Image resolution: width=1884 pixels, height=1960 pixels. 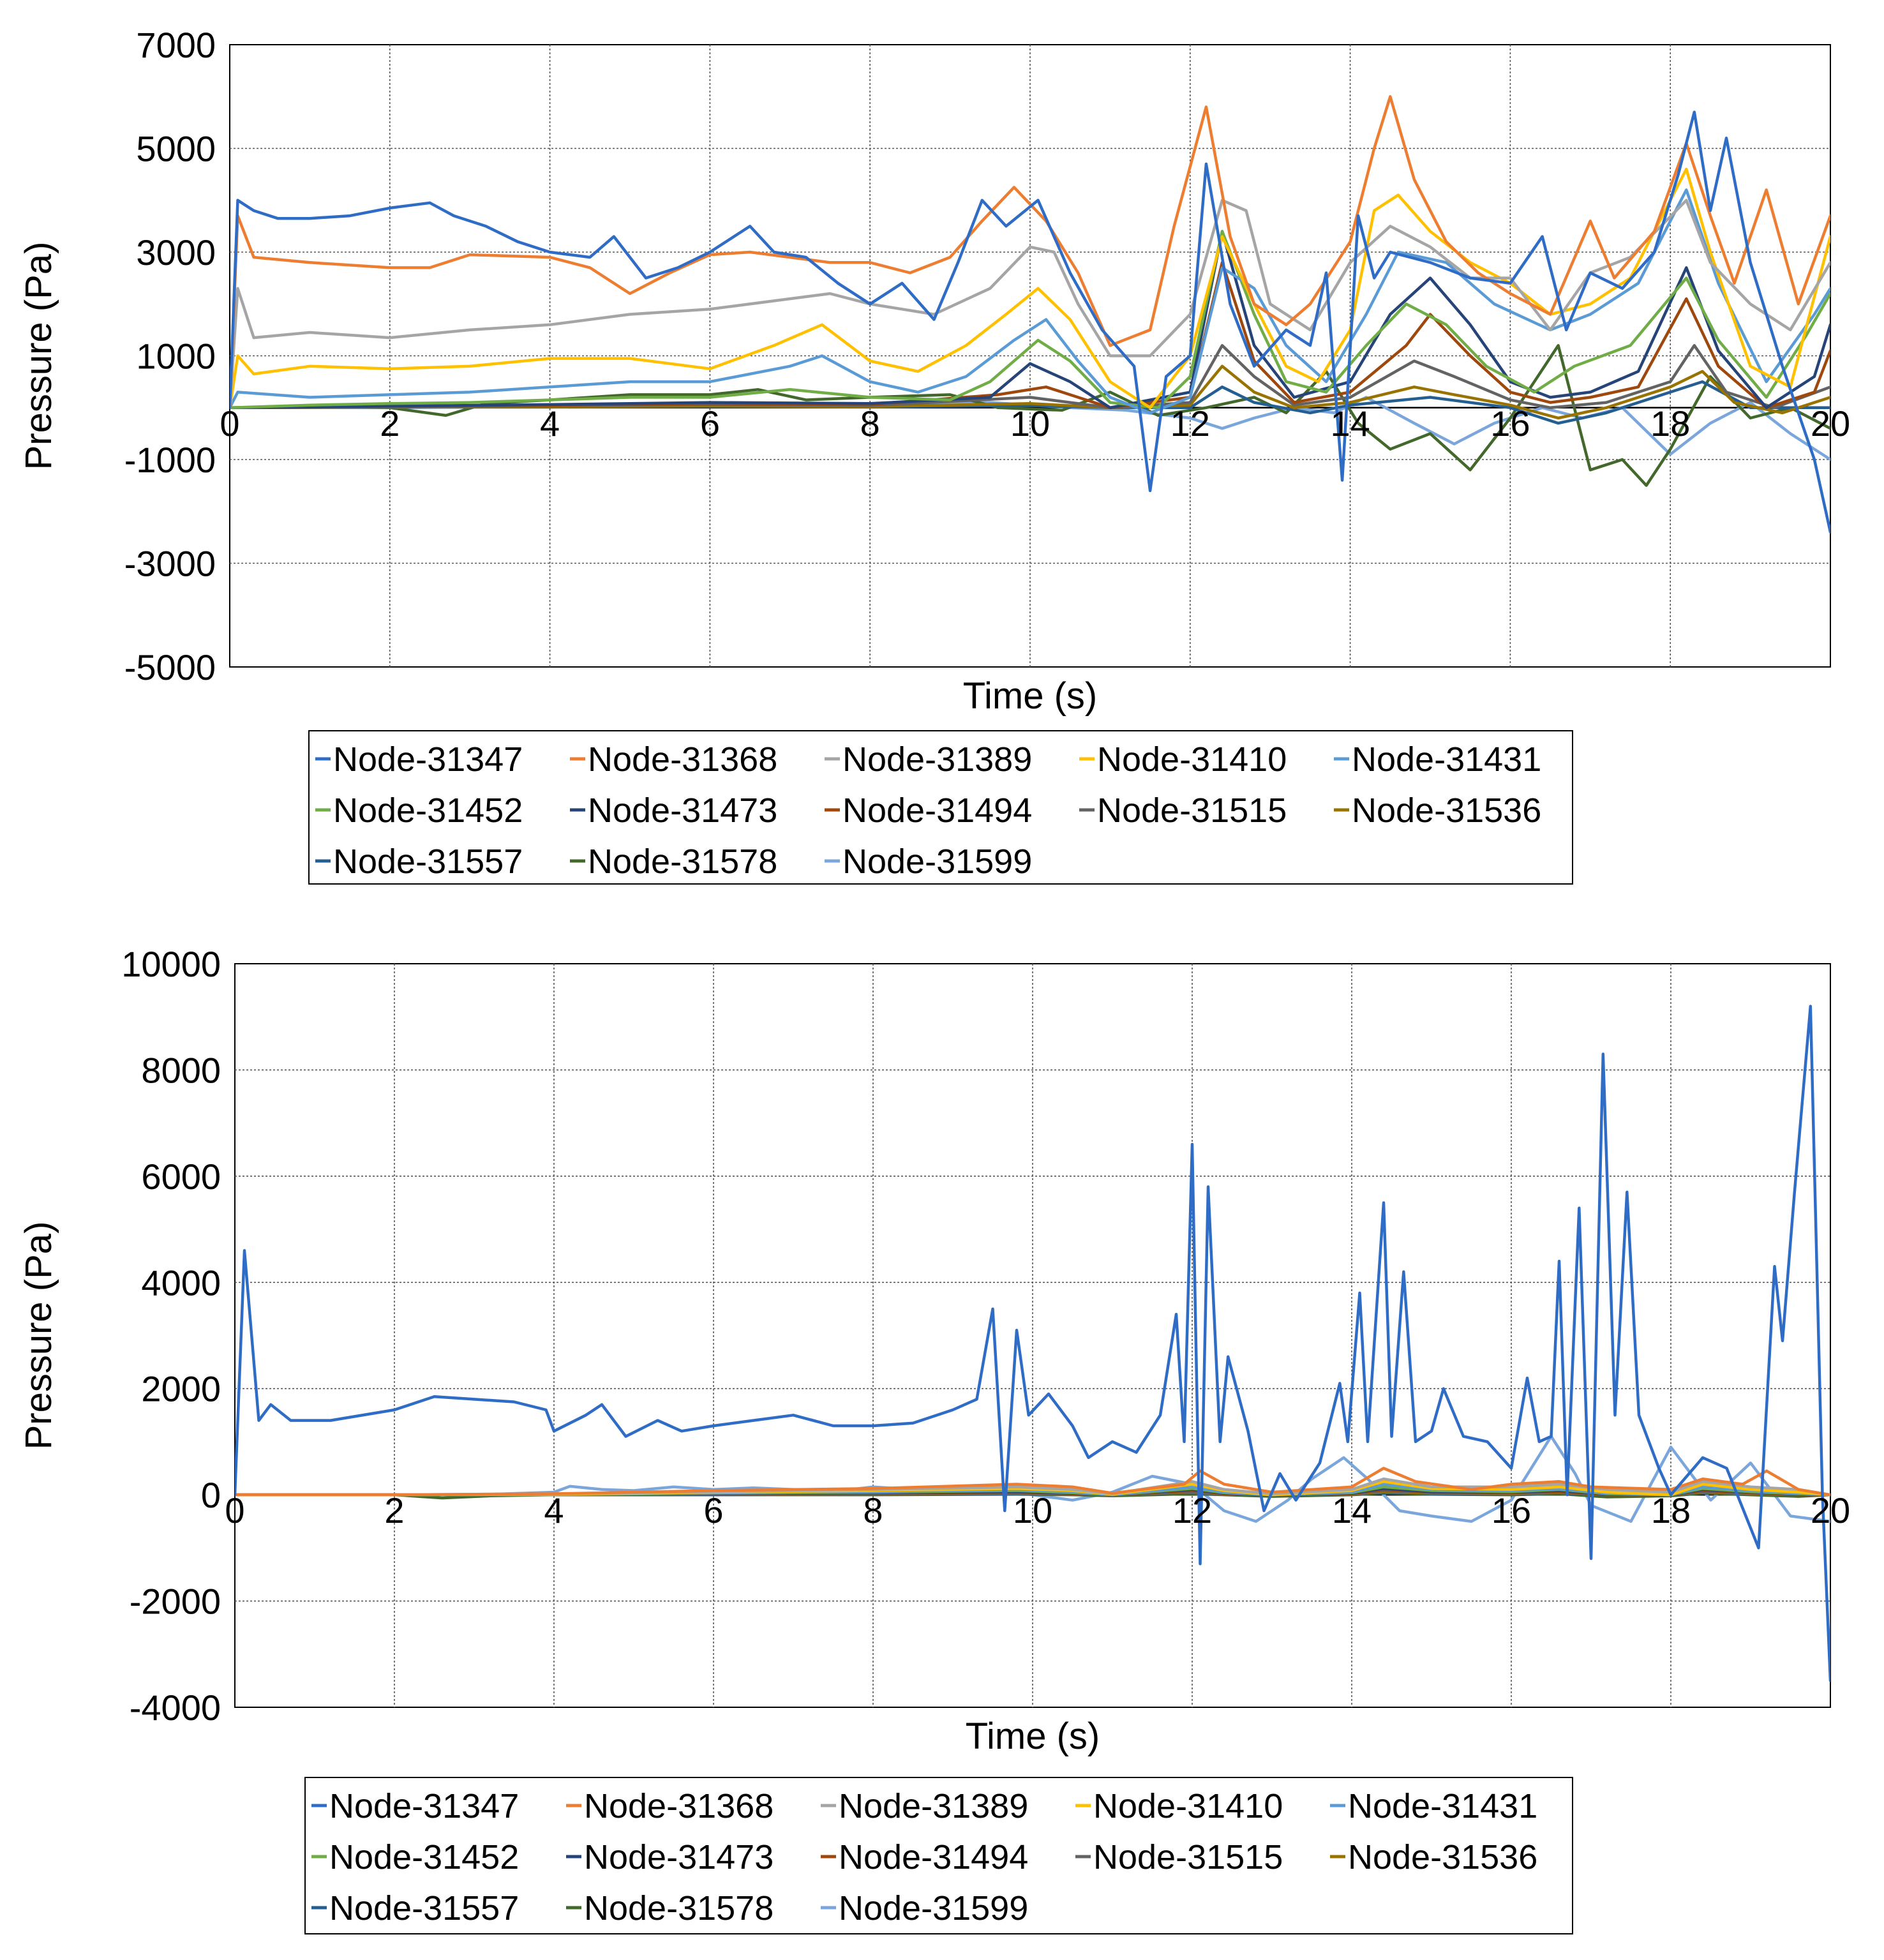 What do you see at coordinates (424, 1857) in the screenshot?
I see `legend-label: Node-31452` at bounding box center [424, 1857].